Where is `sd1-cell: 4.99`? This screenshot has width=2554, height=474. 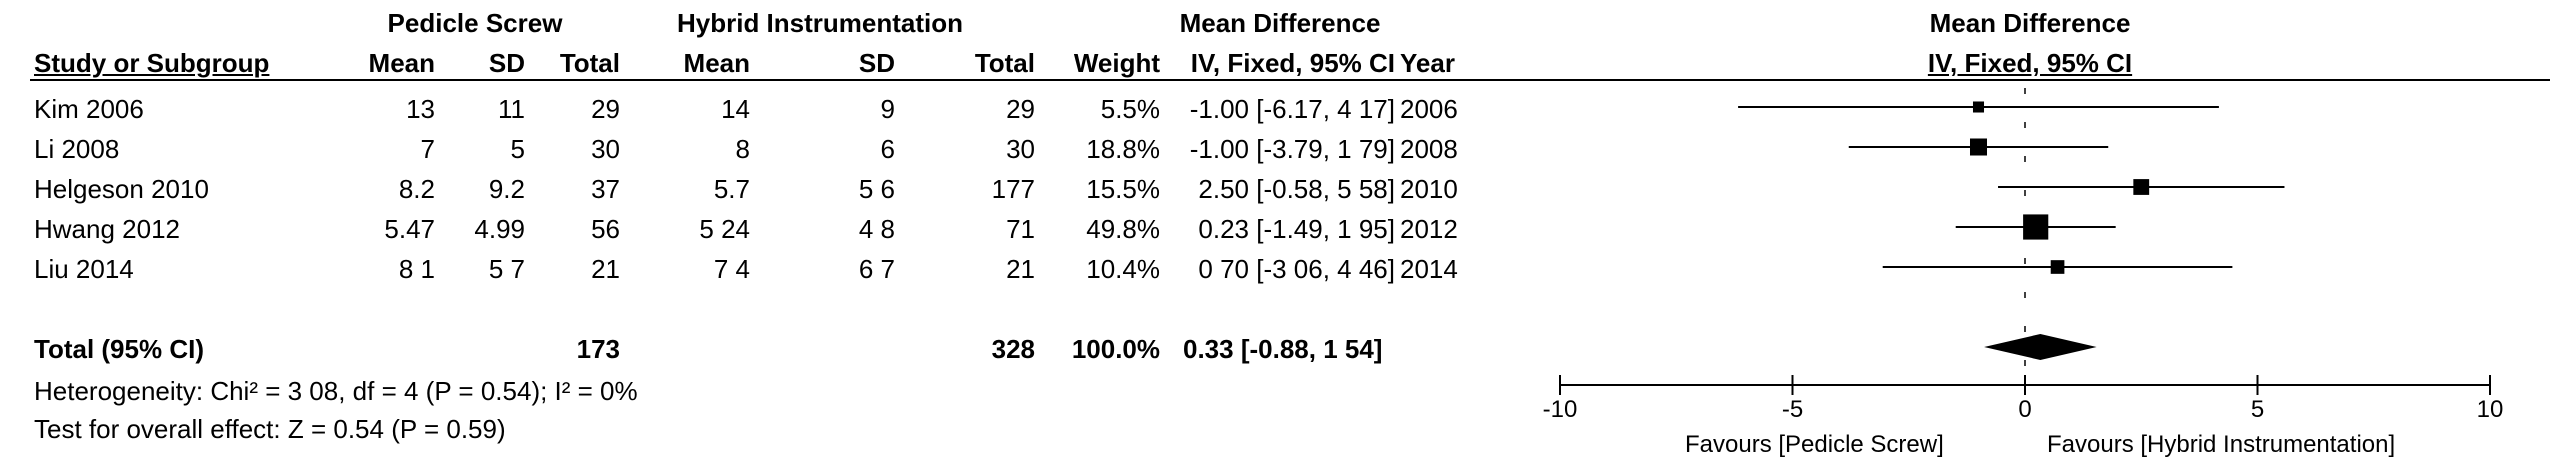 sd1-cell: 4.99 is located at coordinates (499, 229).